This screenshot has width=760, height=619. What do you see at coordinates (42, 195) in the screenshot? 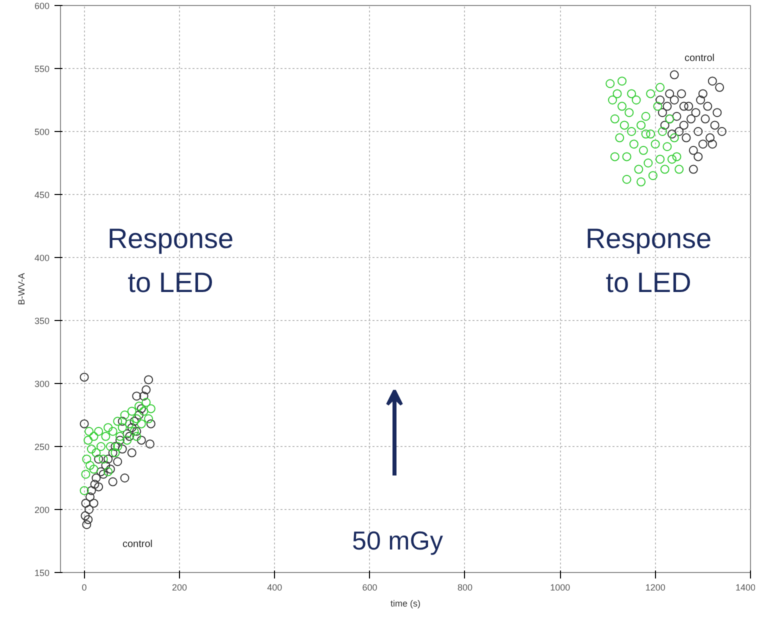
I see `y-tick-label: 450` at bounding box center [42, 195].